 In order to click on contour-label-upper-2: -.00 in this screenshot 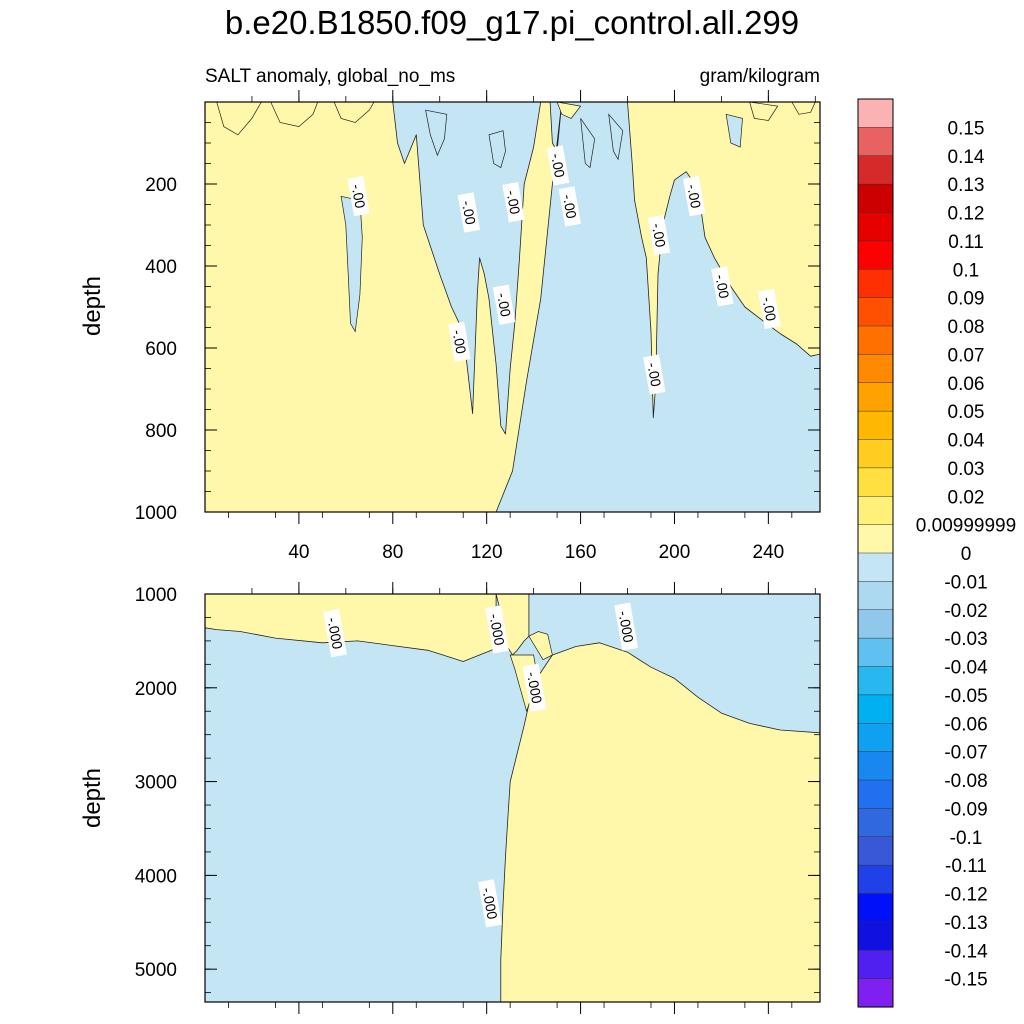, I will do `click(513, 202)`.